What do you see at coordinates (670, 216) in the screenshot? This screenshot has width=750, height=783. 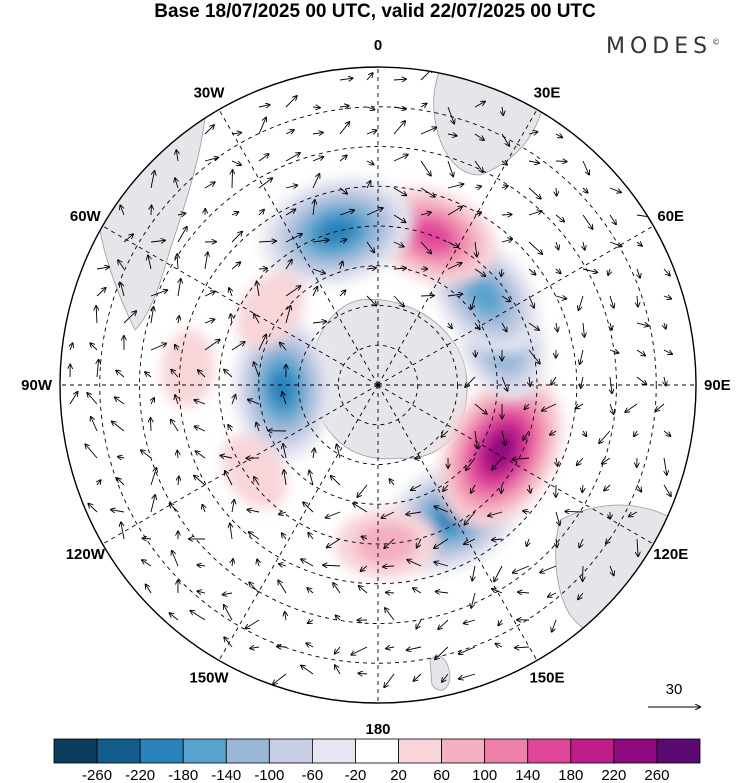 I see `longitude-label: 60E` at bounding box center [670, 216].